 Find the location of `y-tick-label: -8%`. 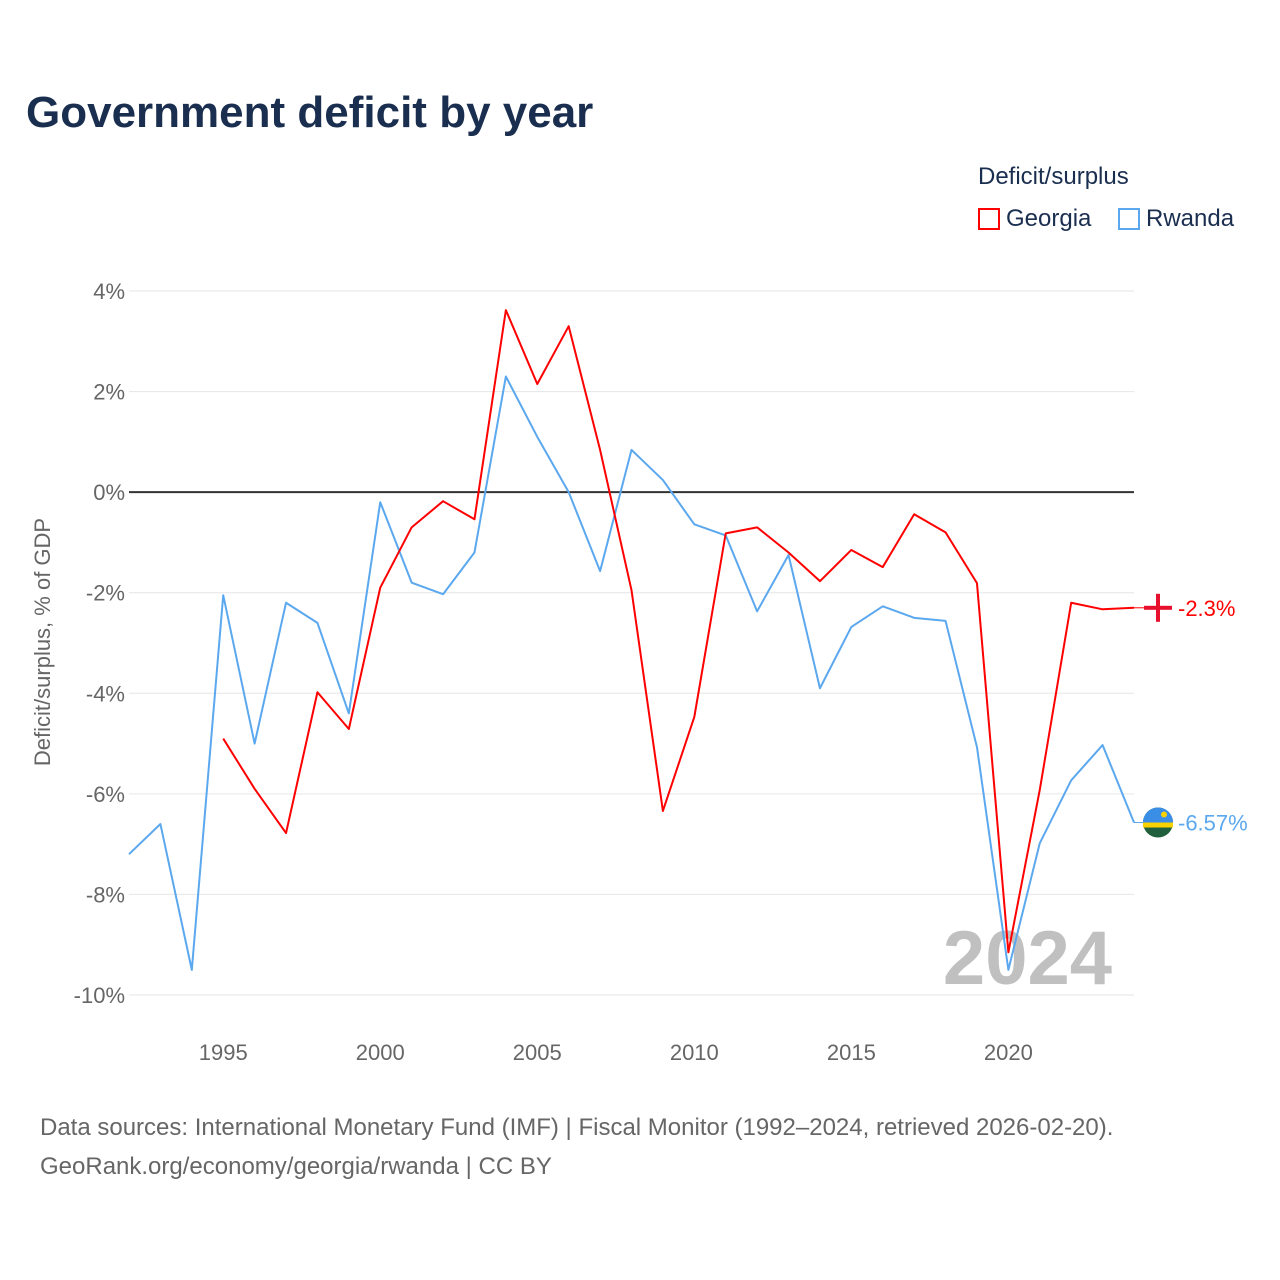

y-tick-label: -8% is located at coordinates (105, 894).